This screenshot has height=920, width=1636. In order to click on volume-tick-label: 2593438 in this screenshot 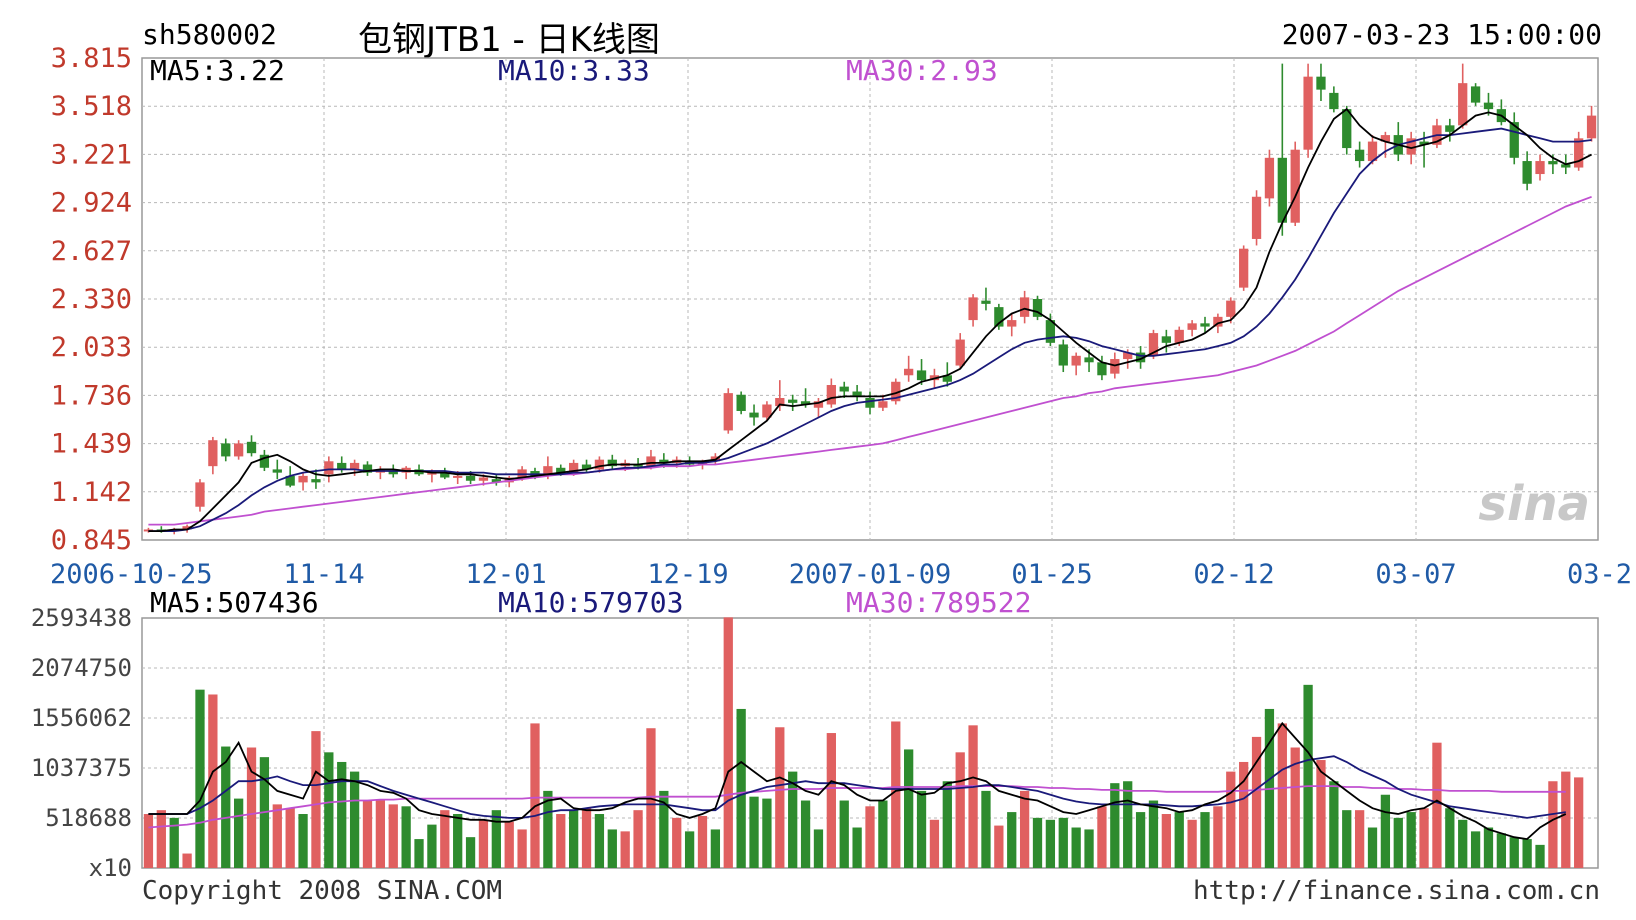, I will do `click(81, 618)`.